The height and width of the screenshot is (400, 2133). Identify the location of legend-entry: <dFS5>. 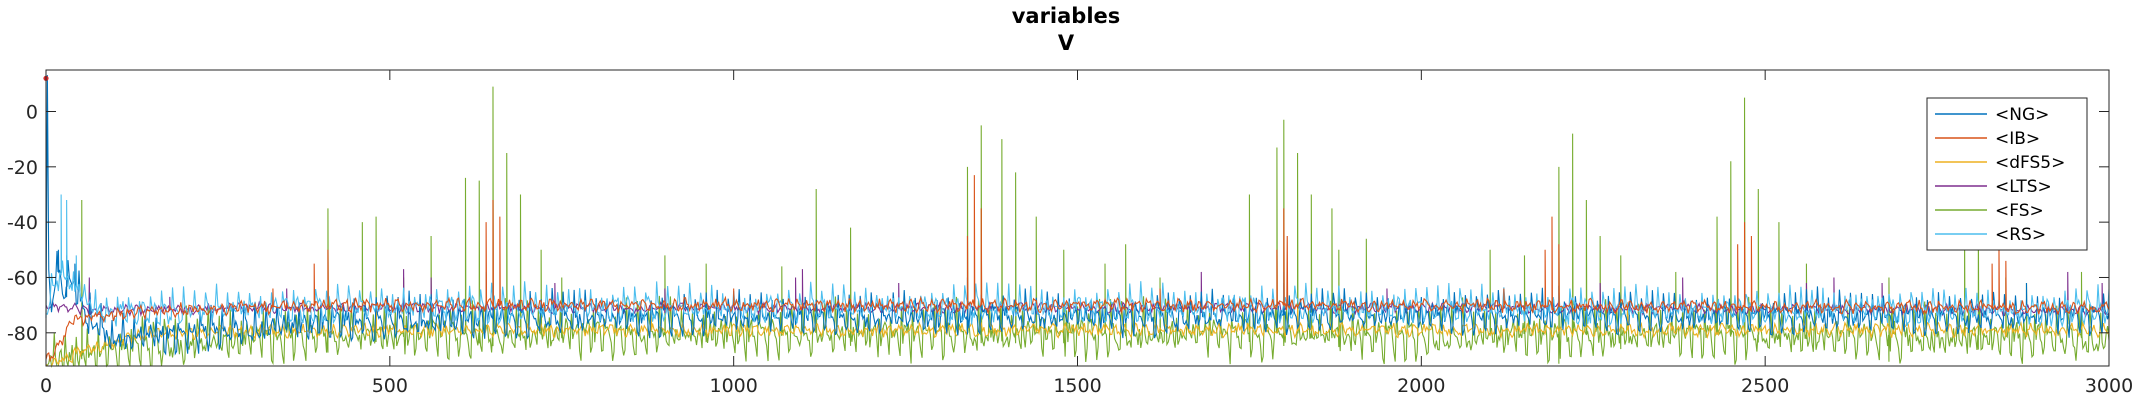
(2030, 163).